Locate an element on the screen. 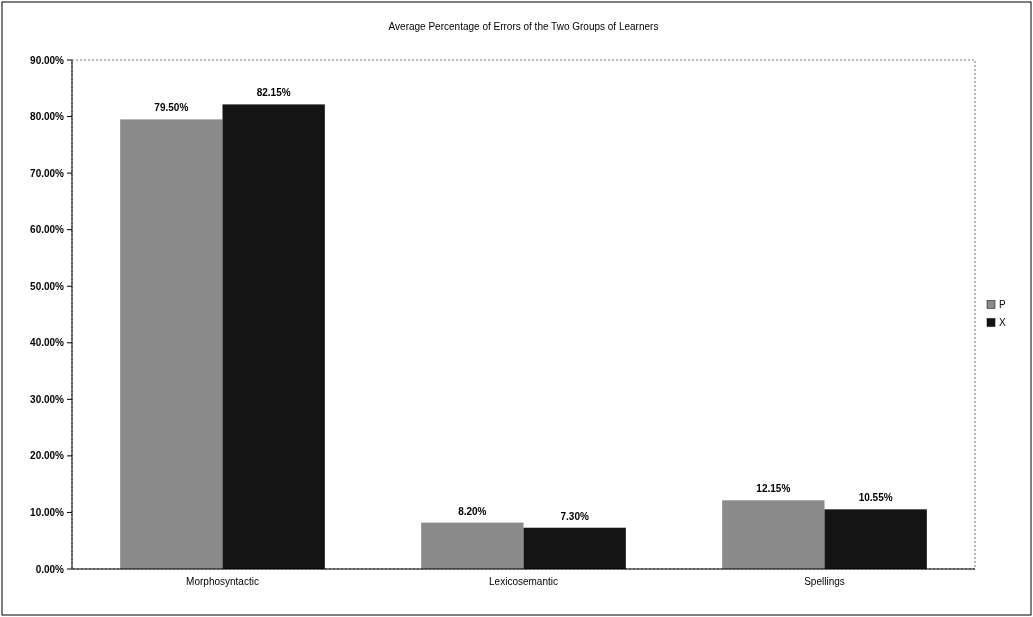 The width and height of the screenshot is (1033, 617). data-label: 8.20% is located at coordinates (472, 511).